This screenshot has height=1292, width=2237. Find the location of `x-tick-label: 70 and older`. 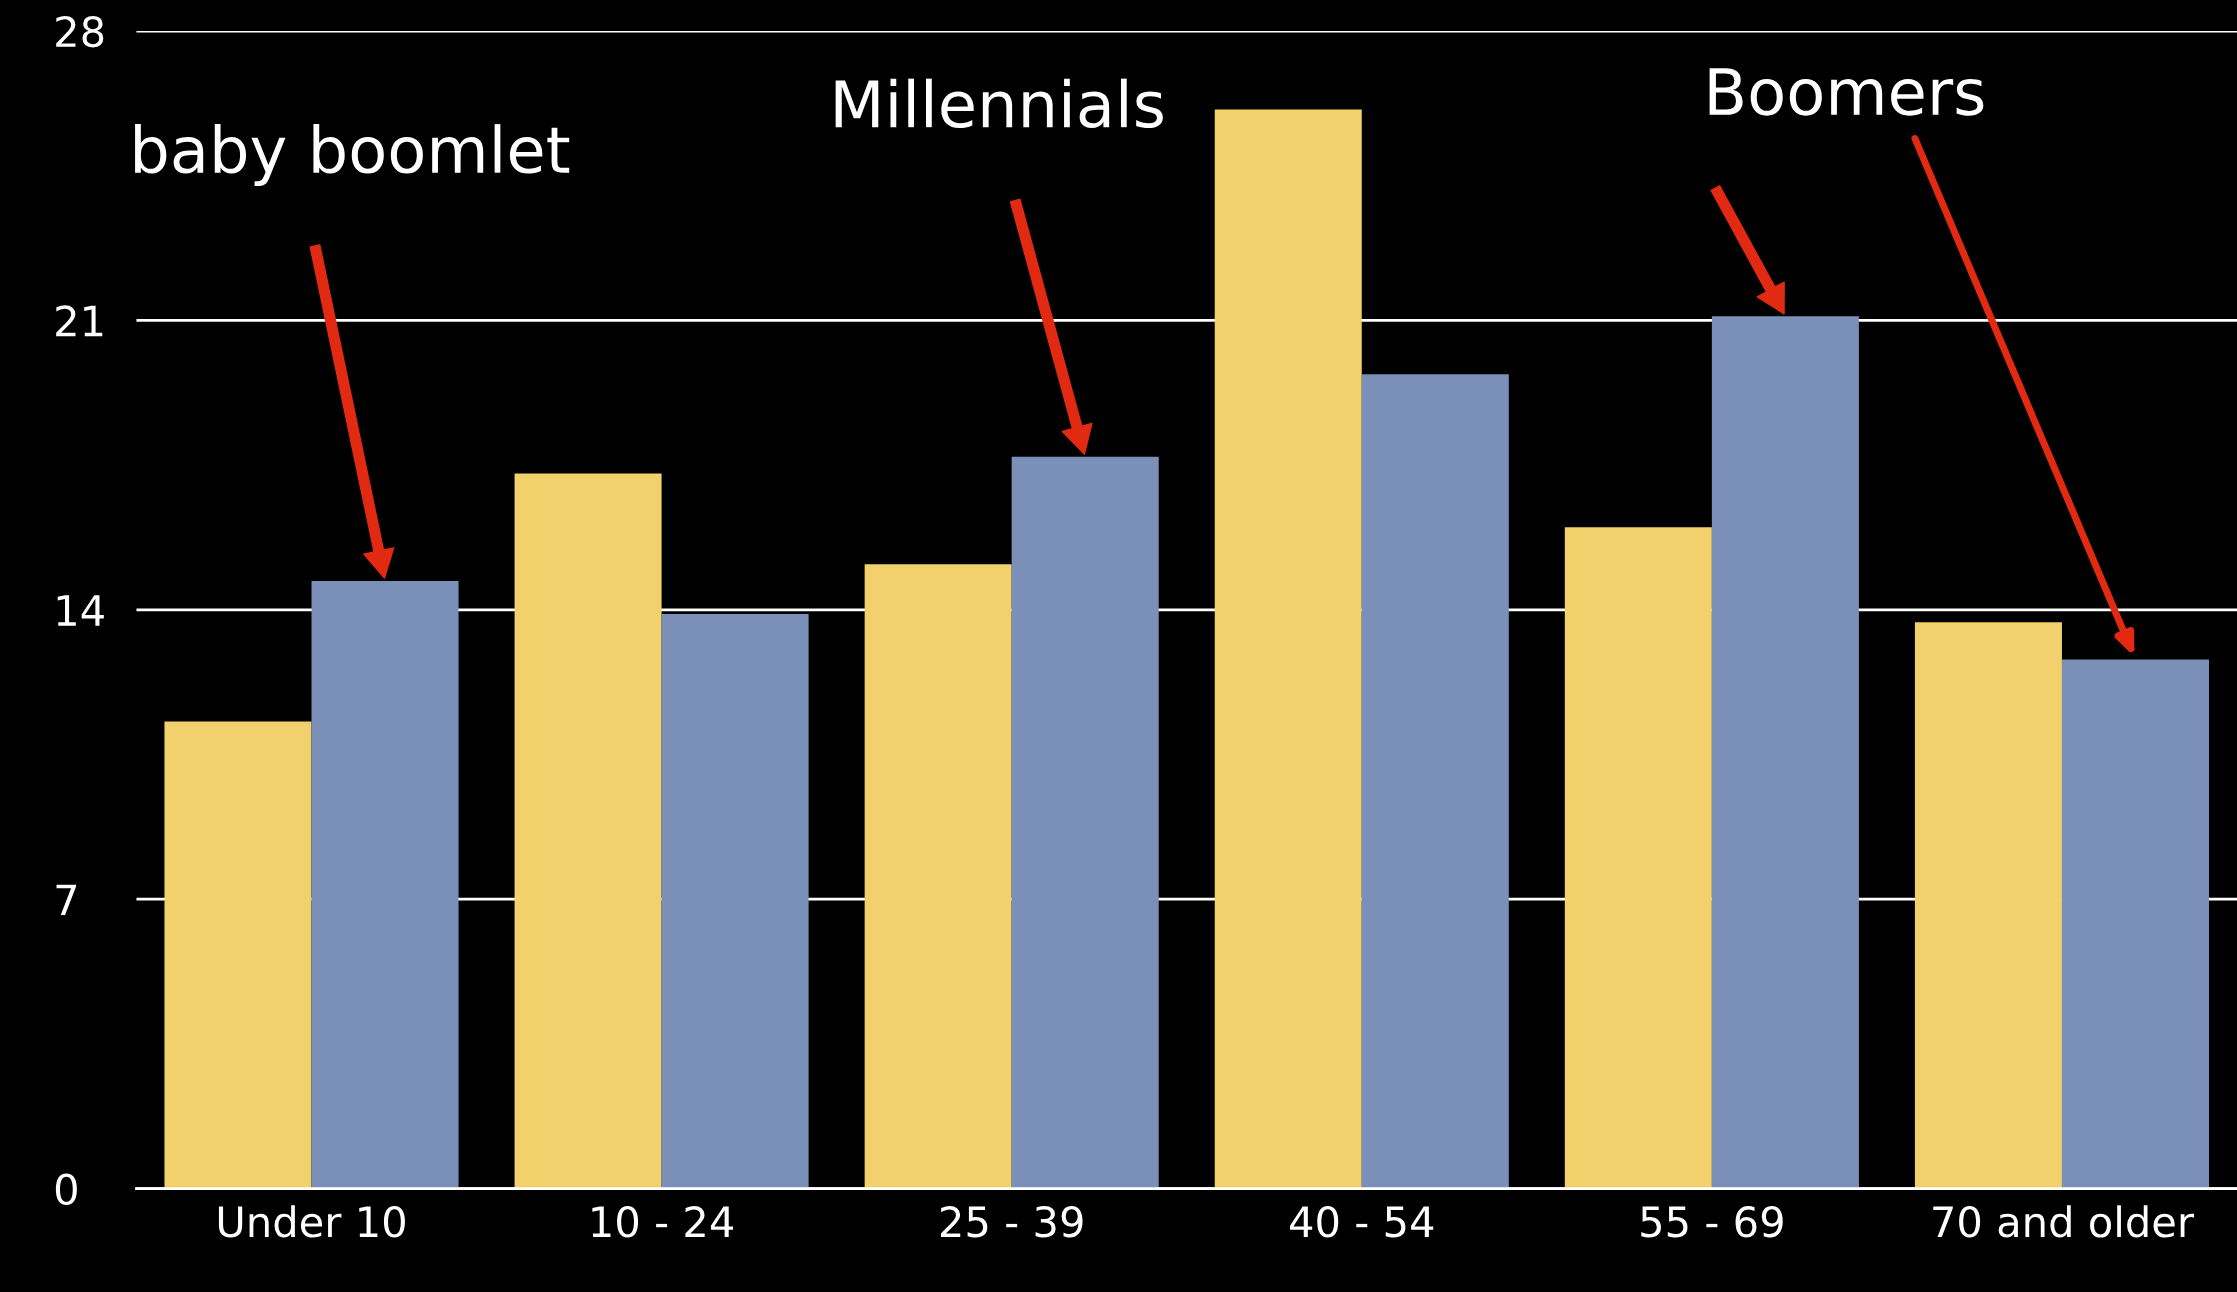

x-tick-label: 70 and older is located at coordinates (2064, 1221).